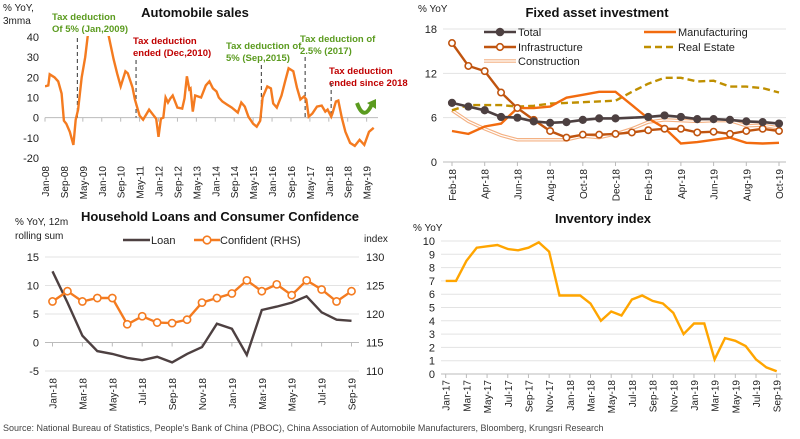 The width and height of the screenshot is (800, 439). What do you see at coordinates (65, 182) in the screenshot?
I see `x-tick-label: Sep-08` at bounding box center [65, 182].